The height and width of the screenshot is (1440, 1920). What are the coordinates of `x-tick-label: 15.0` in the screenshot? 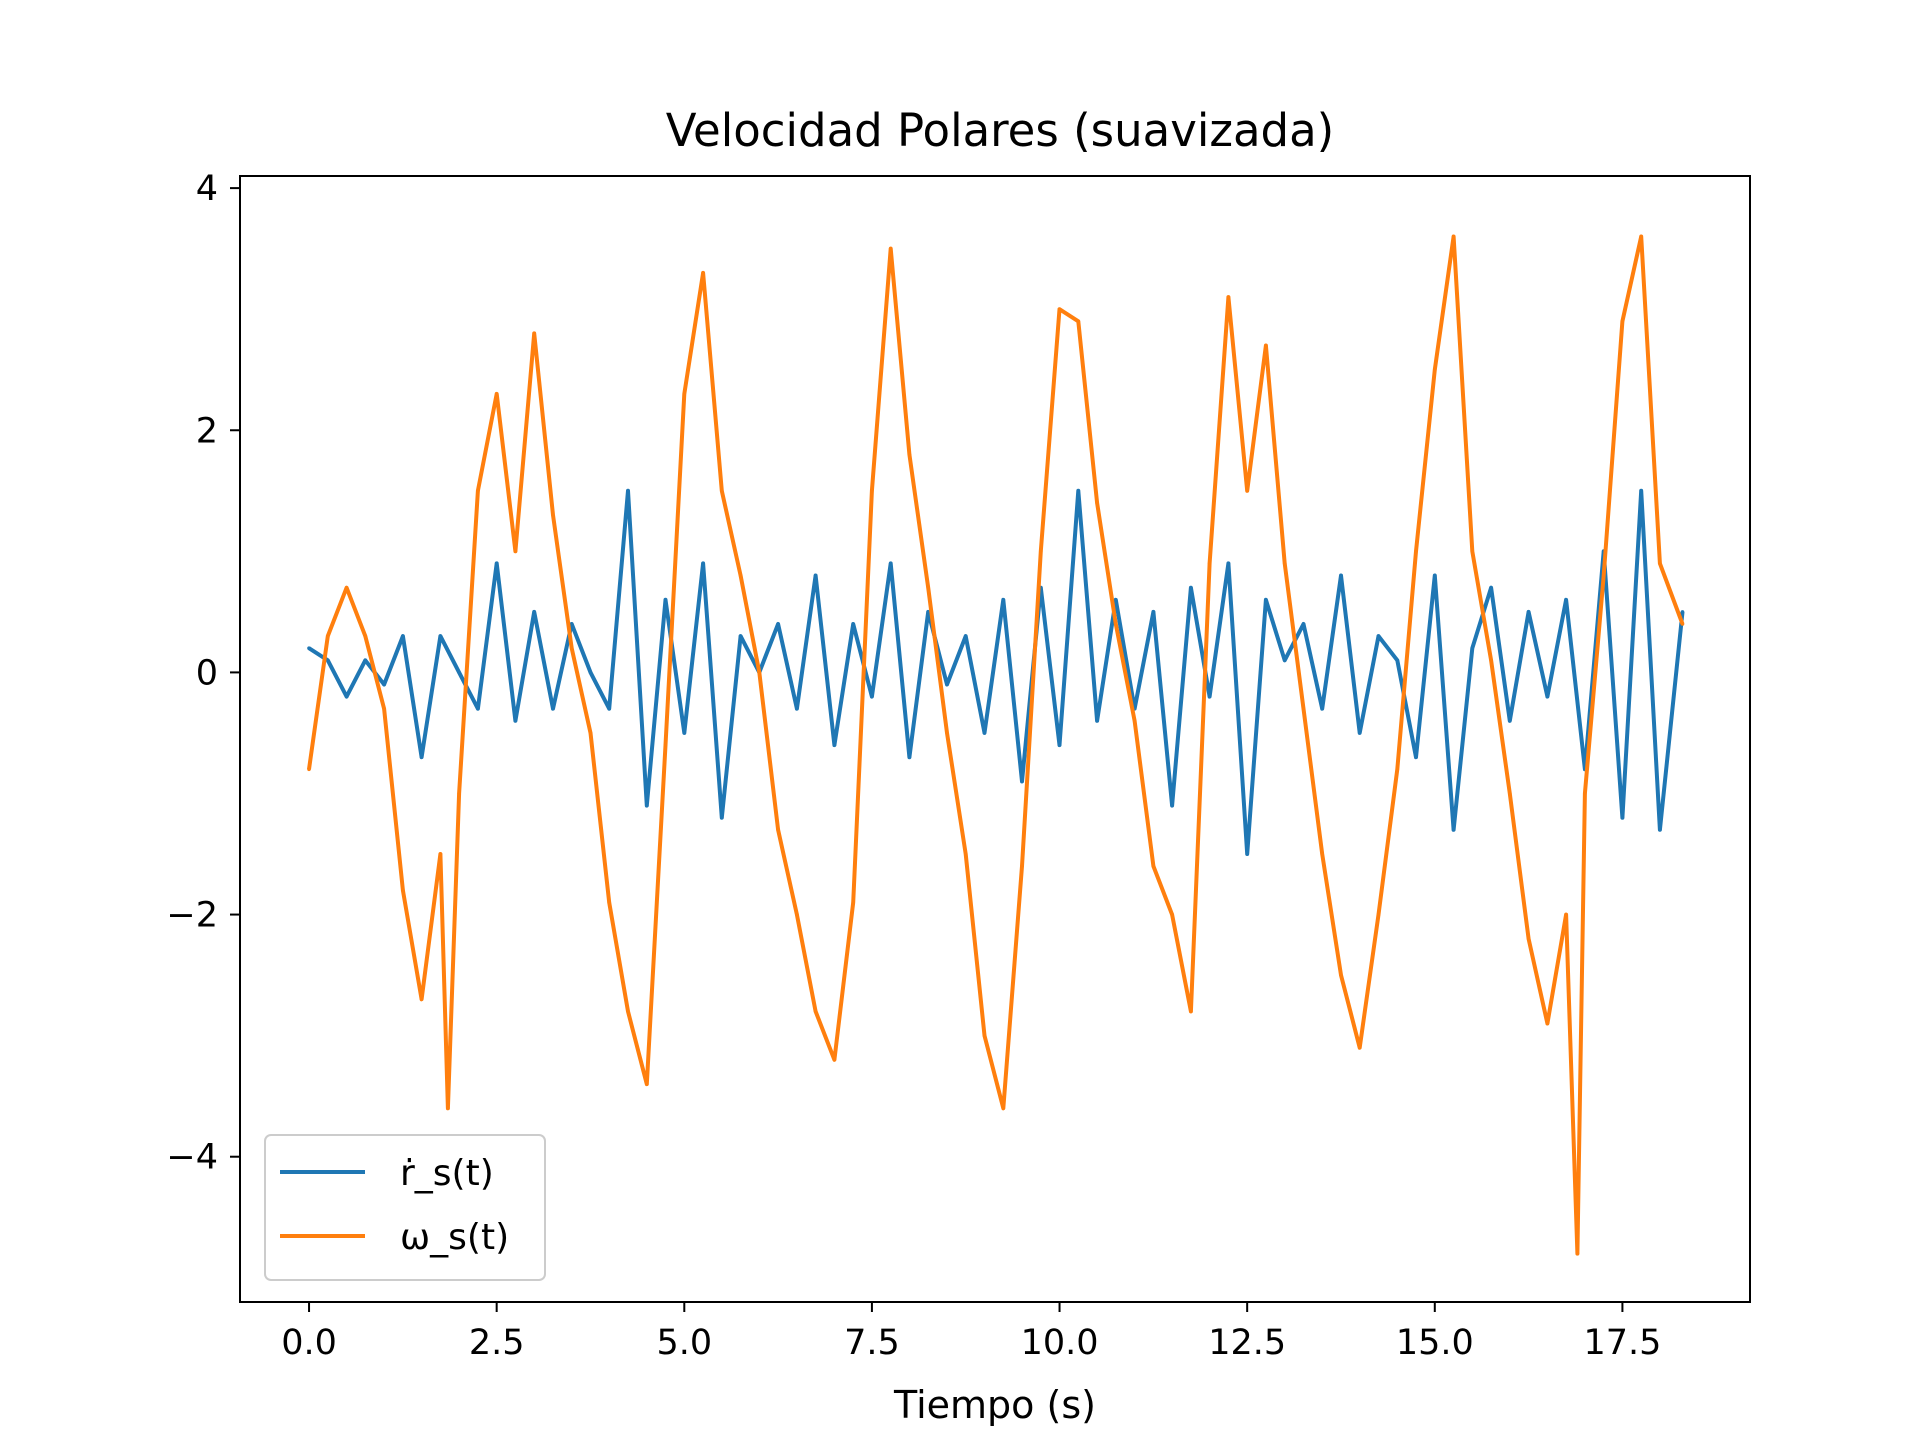 It's located at (1435, 1343).